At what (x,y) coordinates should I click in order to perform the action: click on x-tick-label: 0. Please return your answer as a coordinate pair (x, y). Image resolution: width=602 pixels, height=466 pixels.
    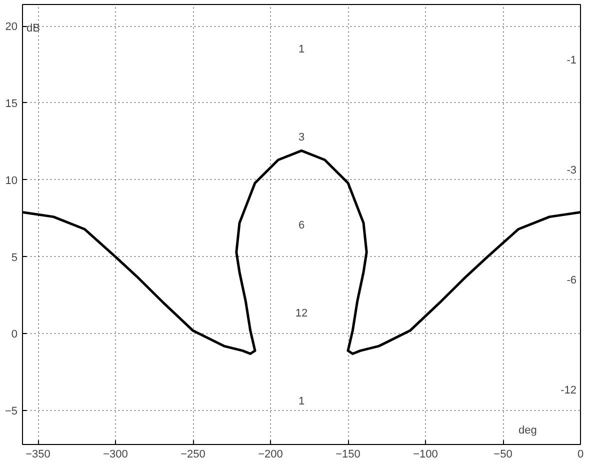
    Looking at the image, I should click on (580, 454).